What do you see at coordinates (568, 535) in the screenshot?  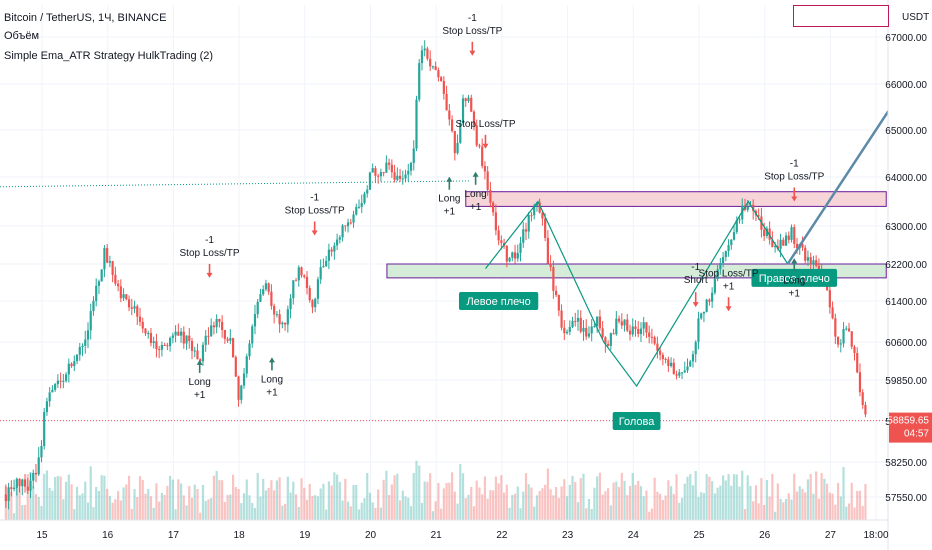 I see `time-tick-label: 23` at bounding box center [568, 535].